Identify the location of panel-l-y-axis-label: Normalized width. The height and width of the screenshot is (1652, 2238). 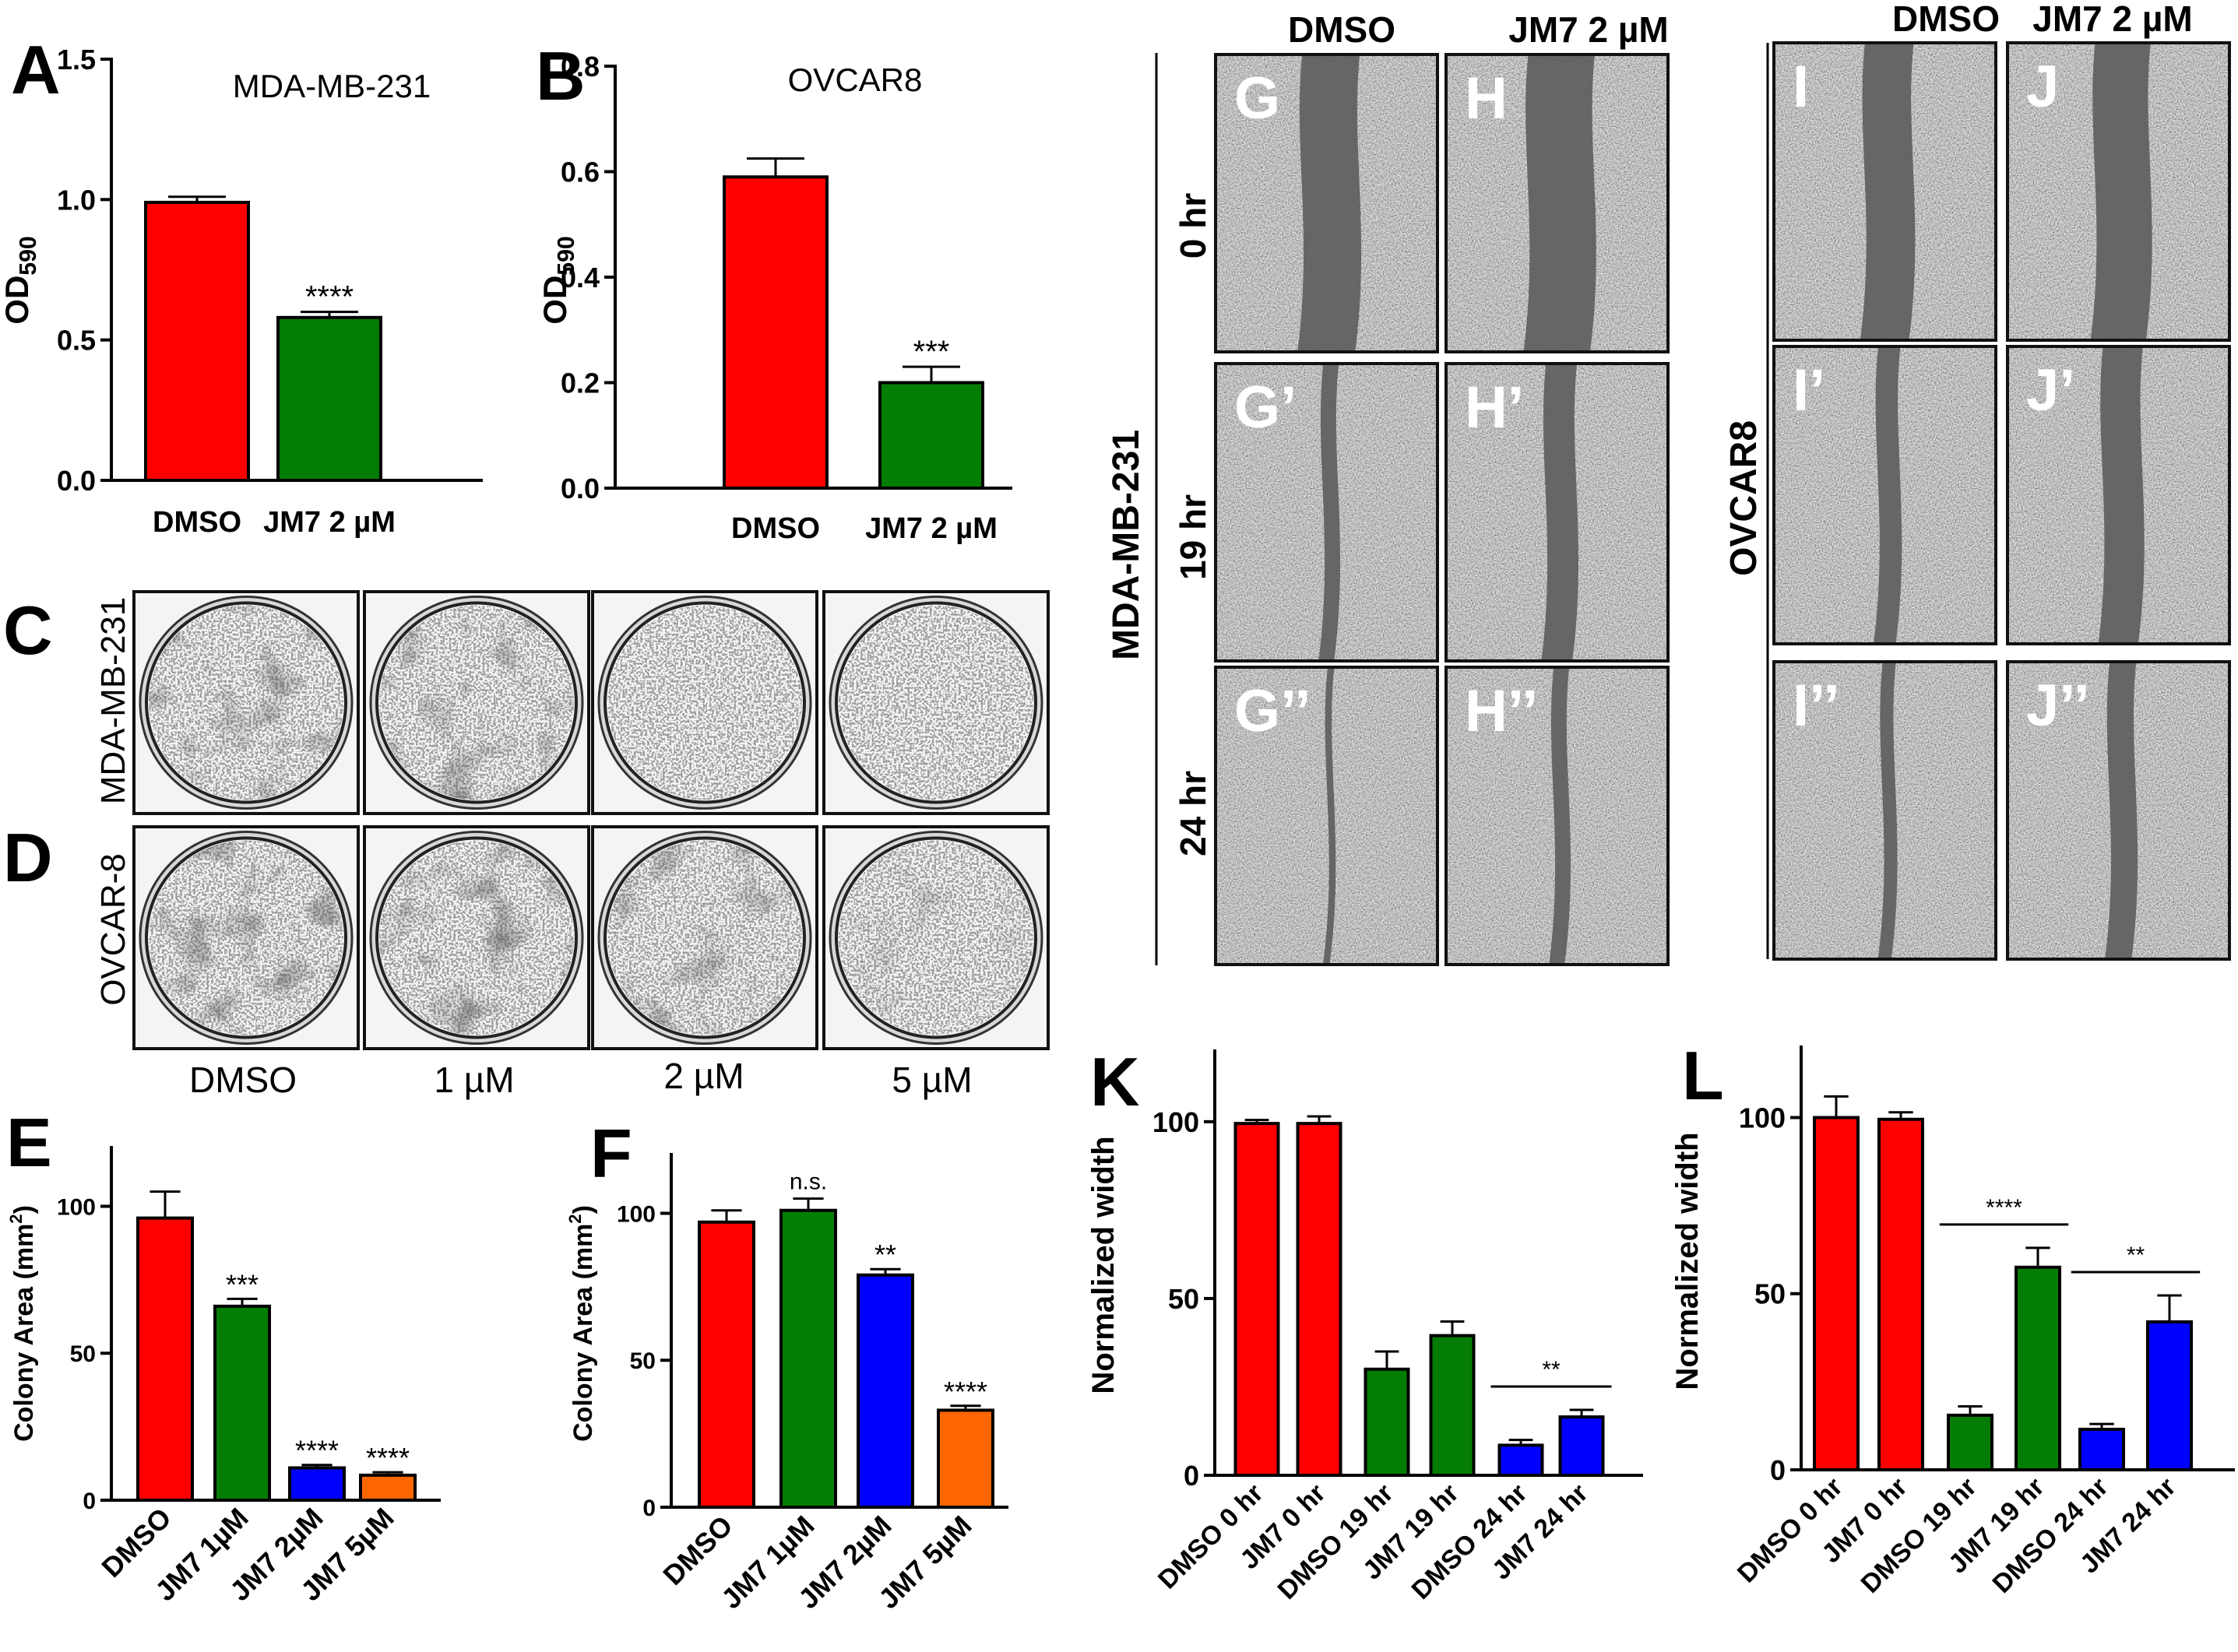
(1687, 1261).